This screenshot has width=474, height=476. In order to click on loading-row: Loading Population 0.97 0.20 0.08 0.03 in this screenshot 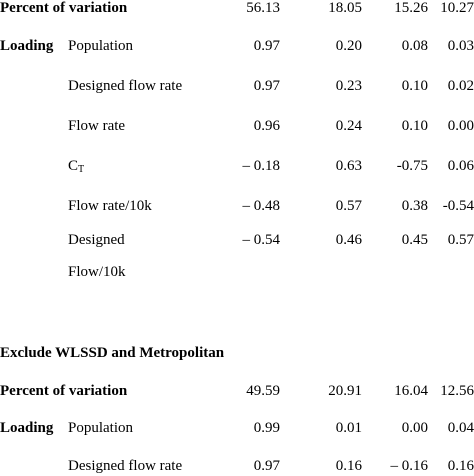, I will do `click(237, 46)`.